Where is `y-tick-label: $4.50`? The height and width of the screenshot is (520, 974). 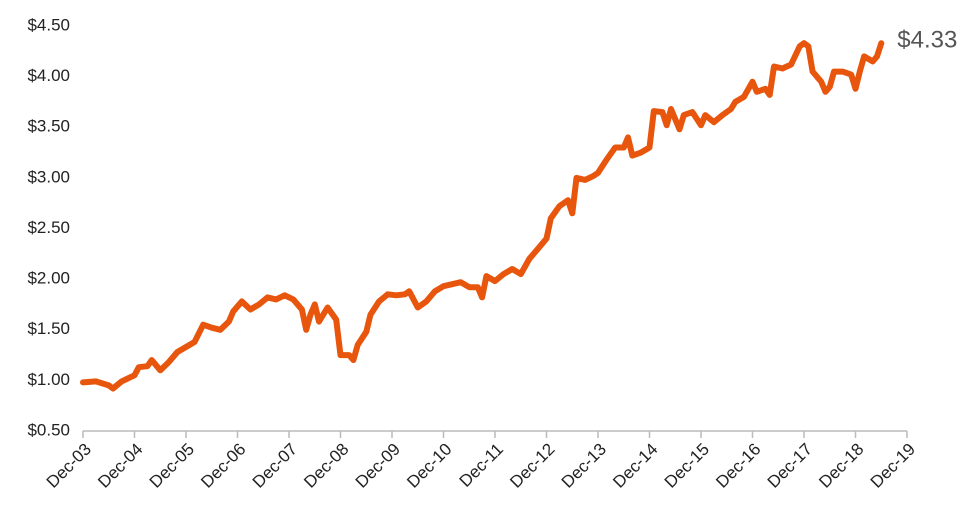 y-tick-label: $4.50 is located at coordinates (48, 24).